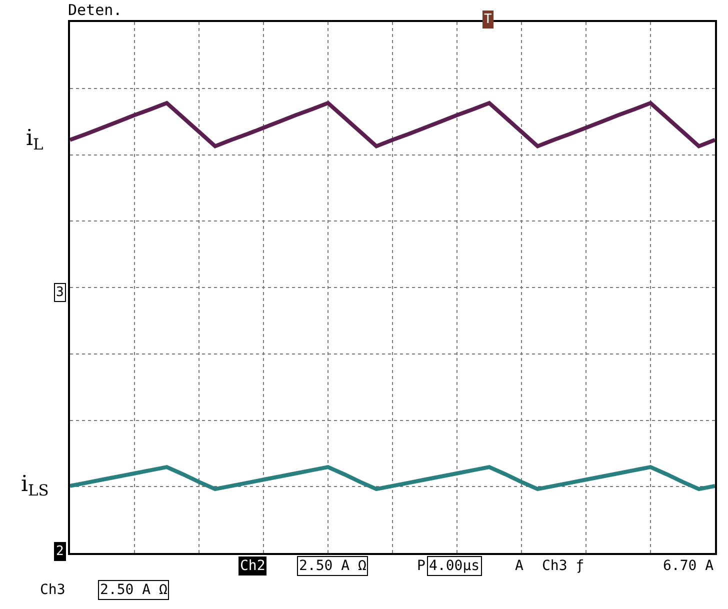 The height and width of the screenshot is (609, 728). What do you see at coordinates (95, 10) in the screenshot?
I see `text: Deten.` at bounding box center [95, 10].